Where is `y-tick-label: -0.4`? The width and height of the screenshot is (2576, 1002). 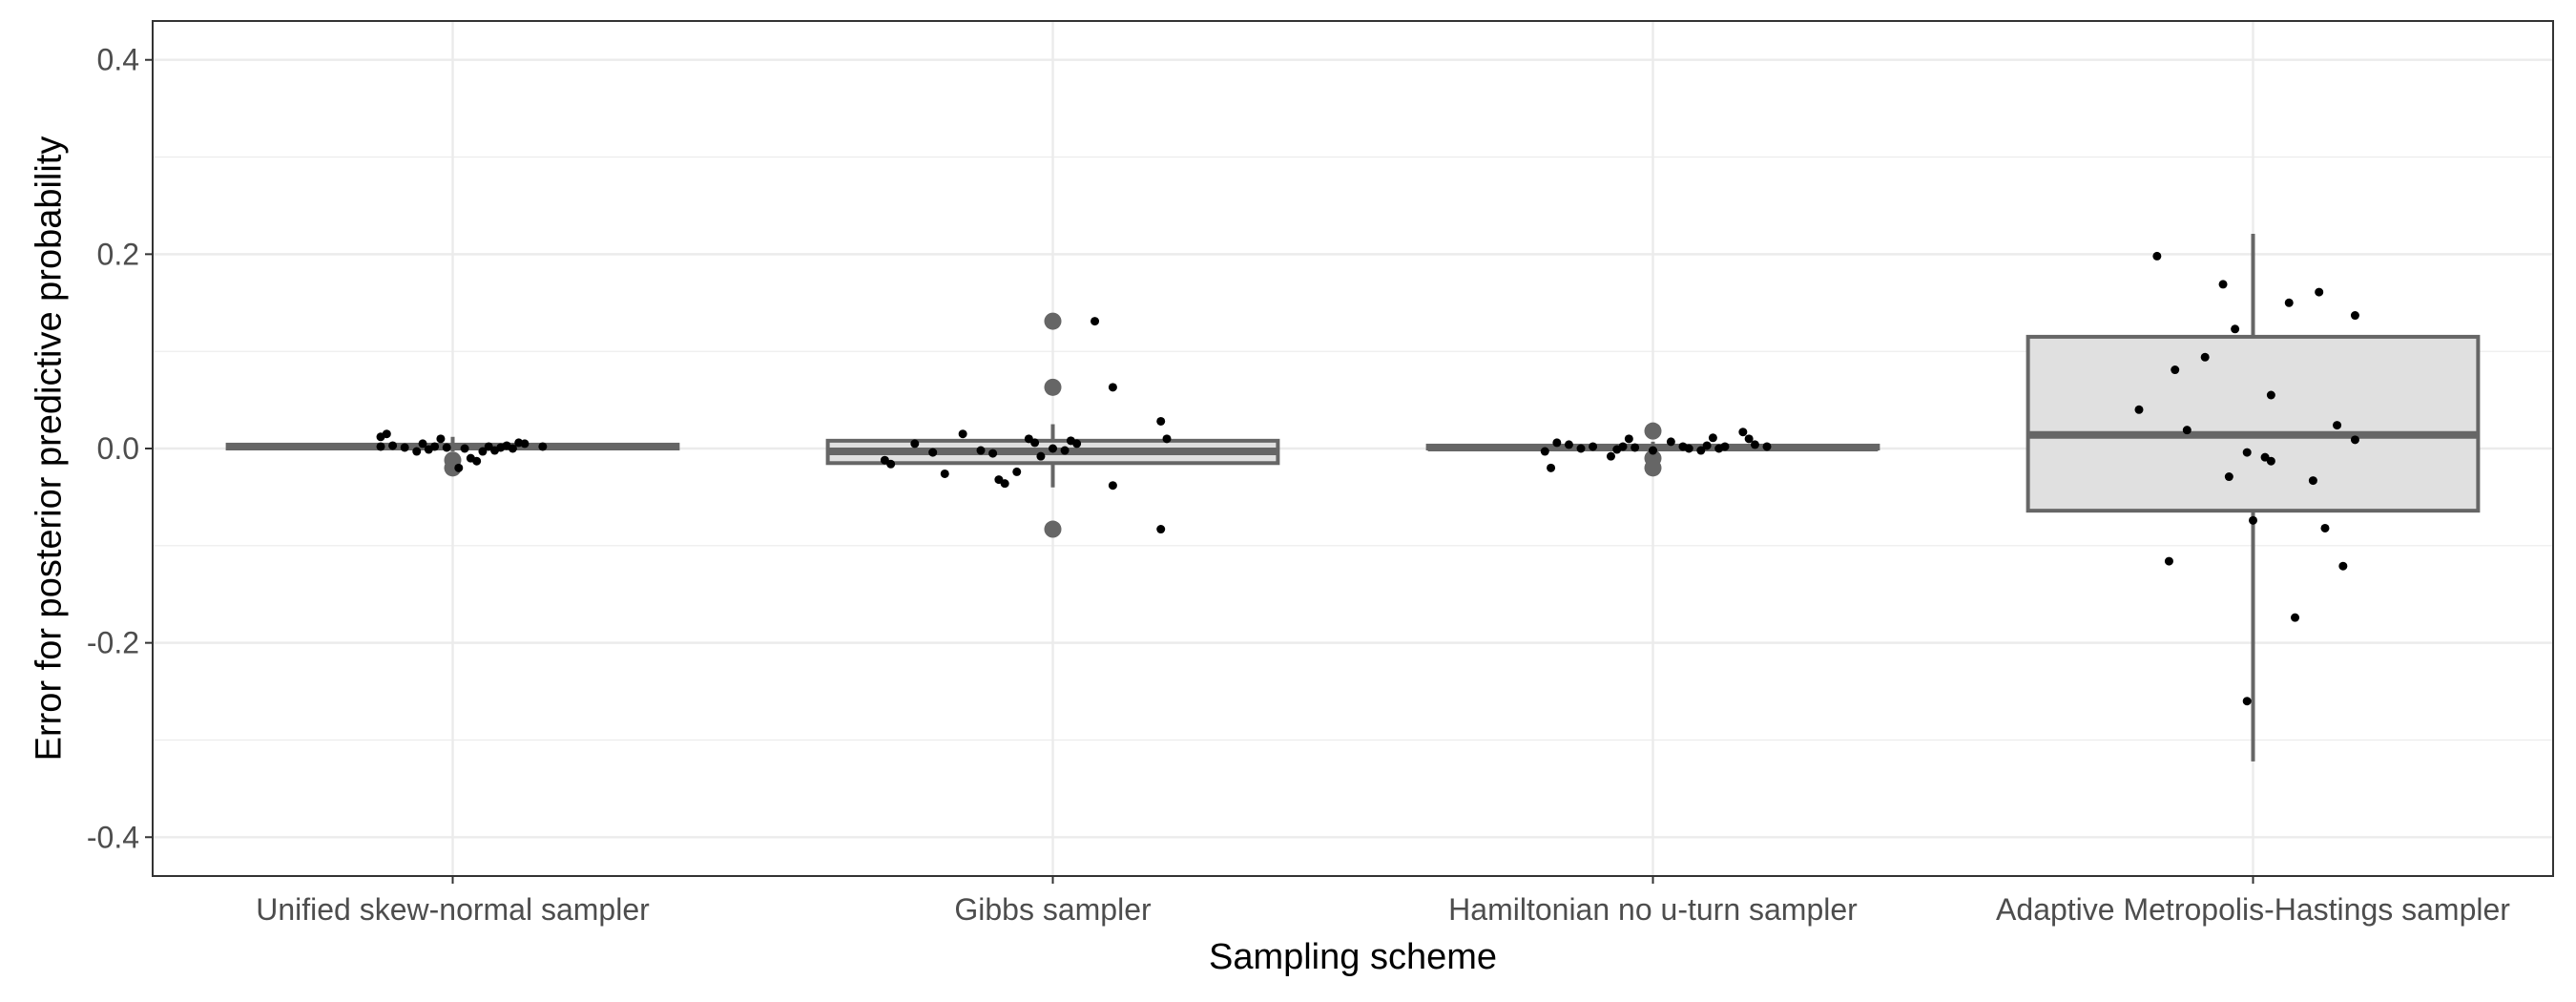
y-tick-label: -0.4 is located at coordinates (113, 837).